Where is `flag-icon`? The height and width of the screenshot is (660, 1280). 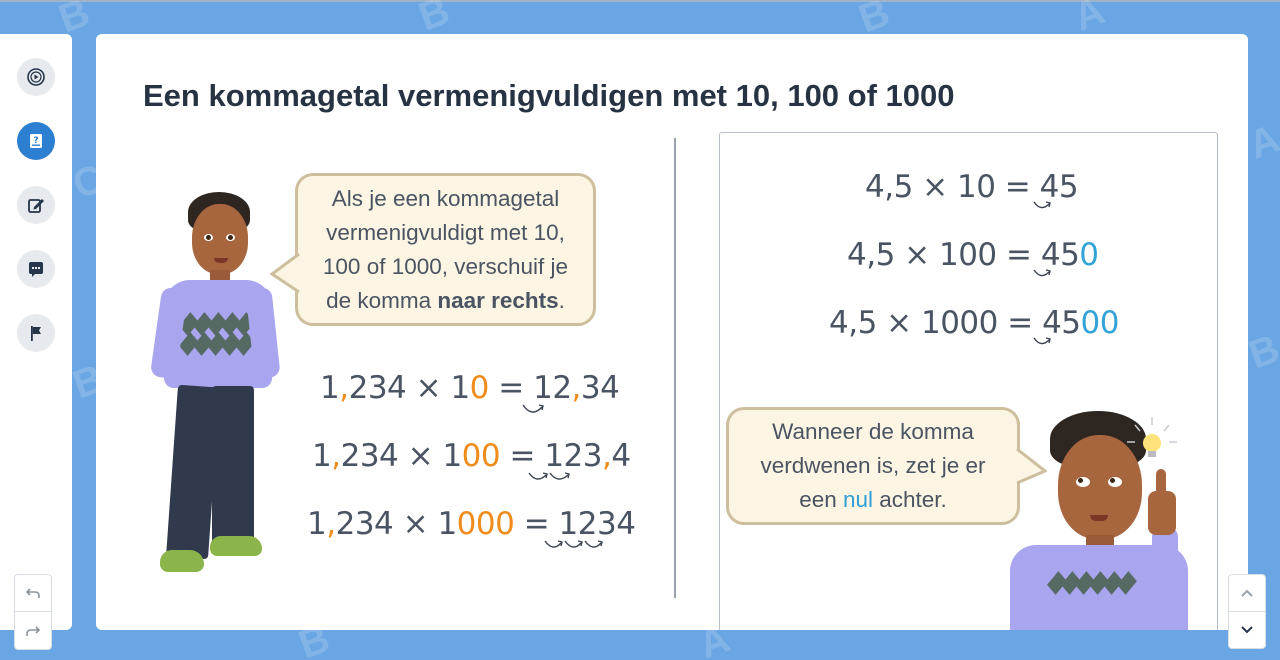 flag-icon is located at coordinates (36, 333).